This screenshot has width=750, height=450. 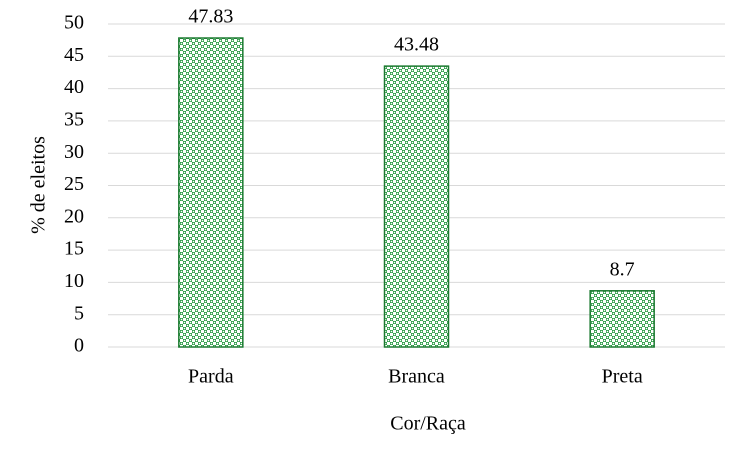 What do you see at coordinates (74, 87) in the screenshot?
I see `y-tick-label: 40` at bounding box center [74, 87].